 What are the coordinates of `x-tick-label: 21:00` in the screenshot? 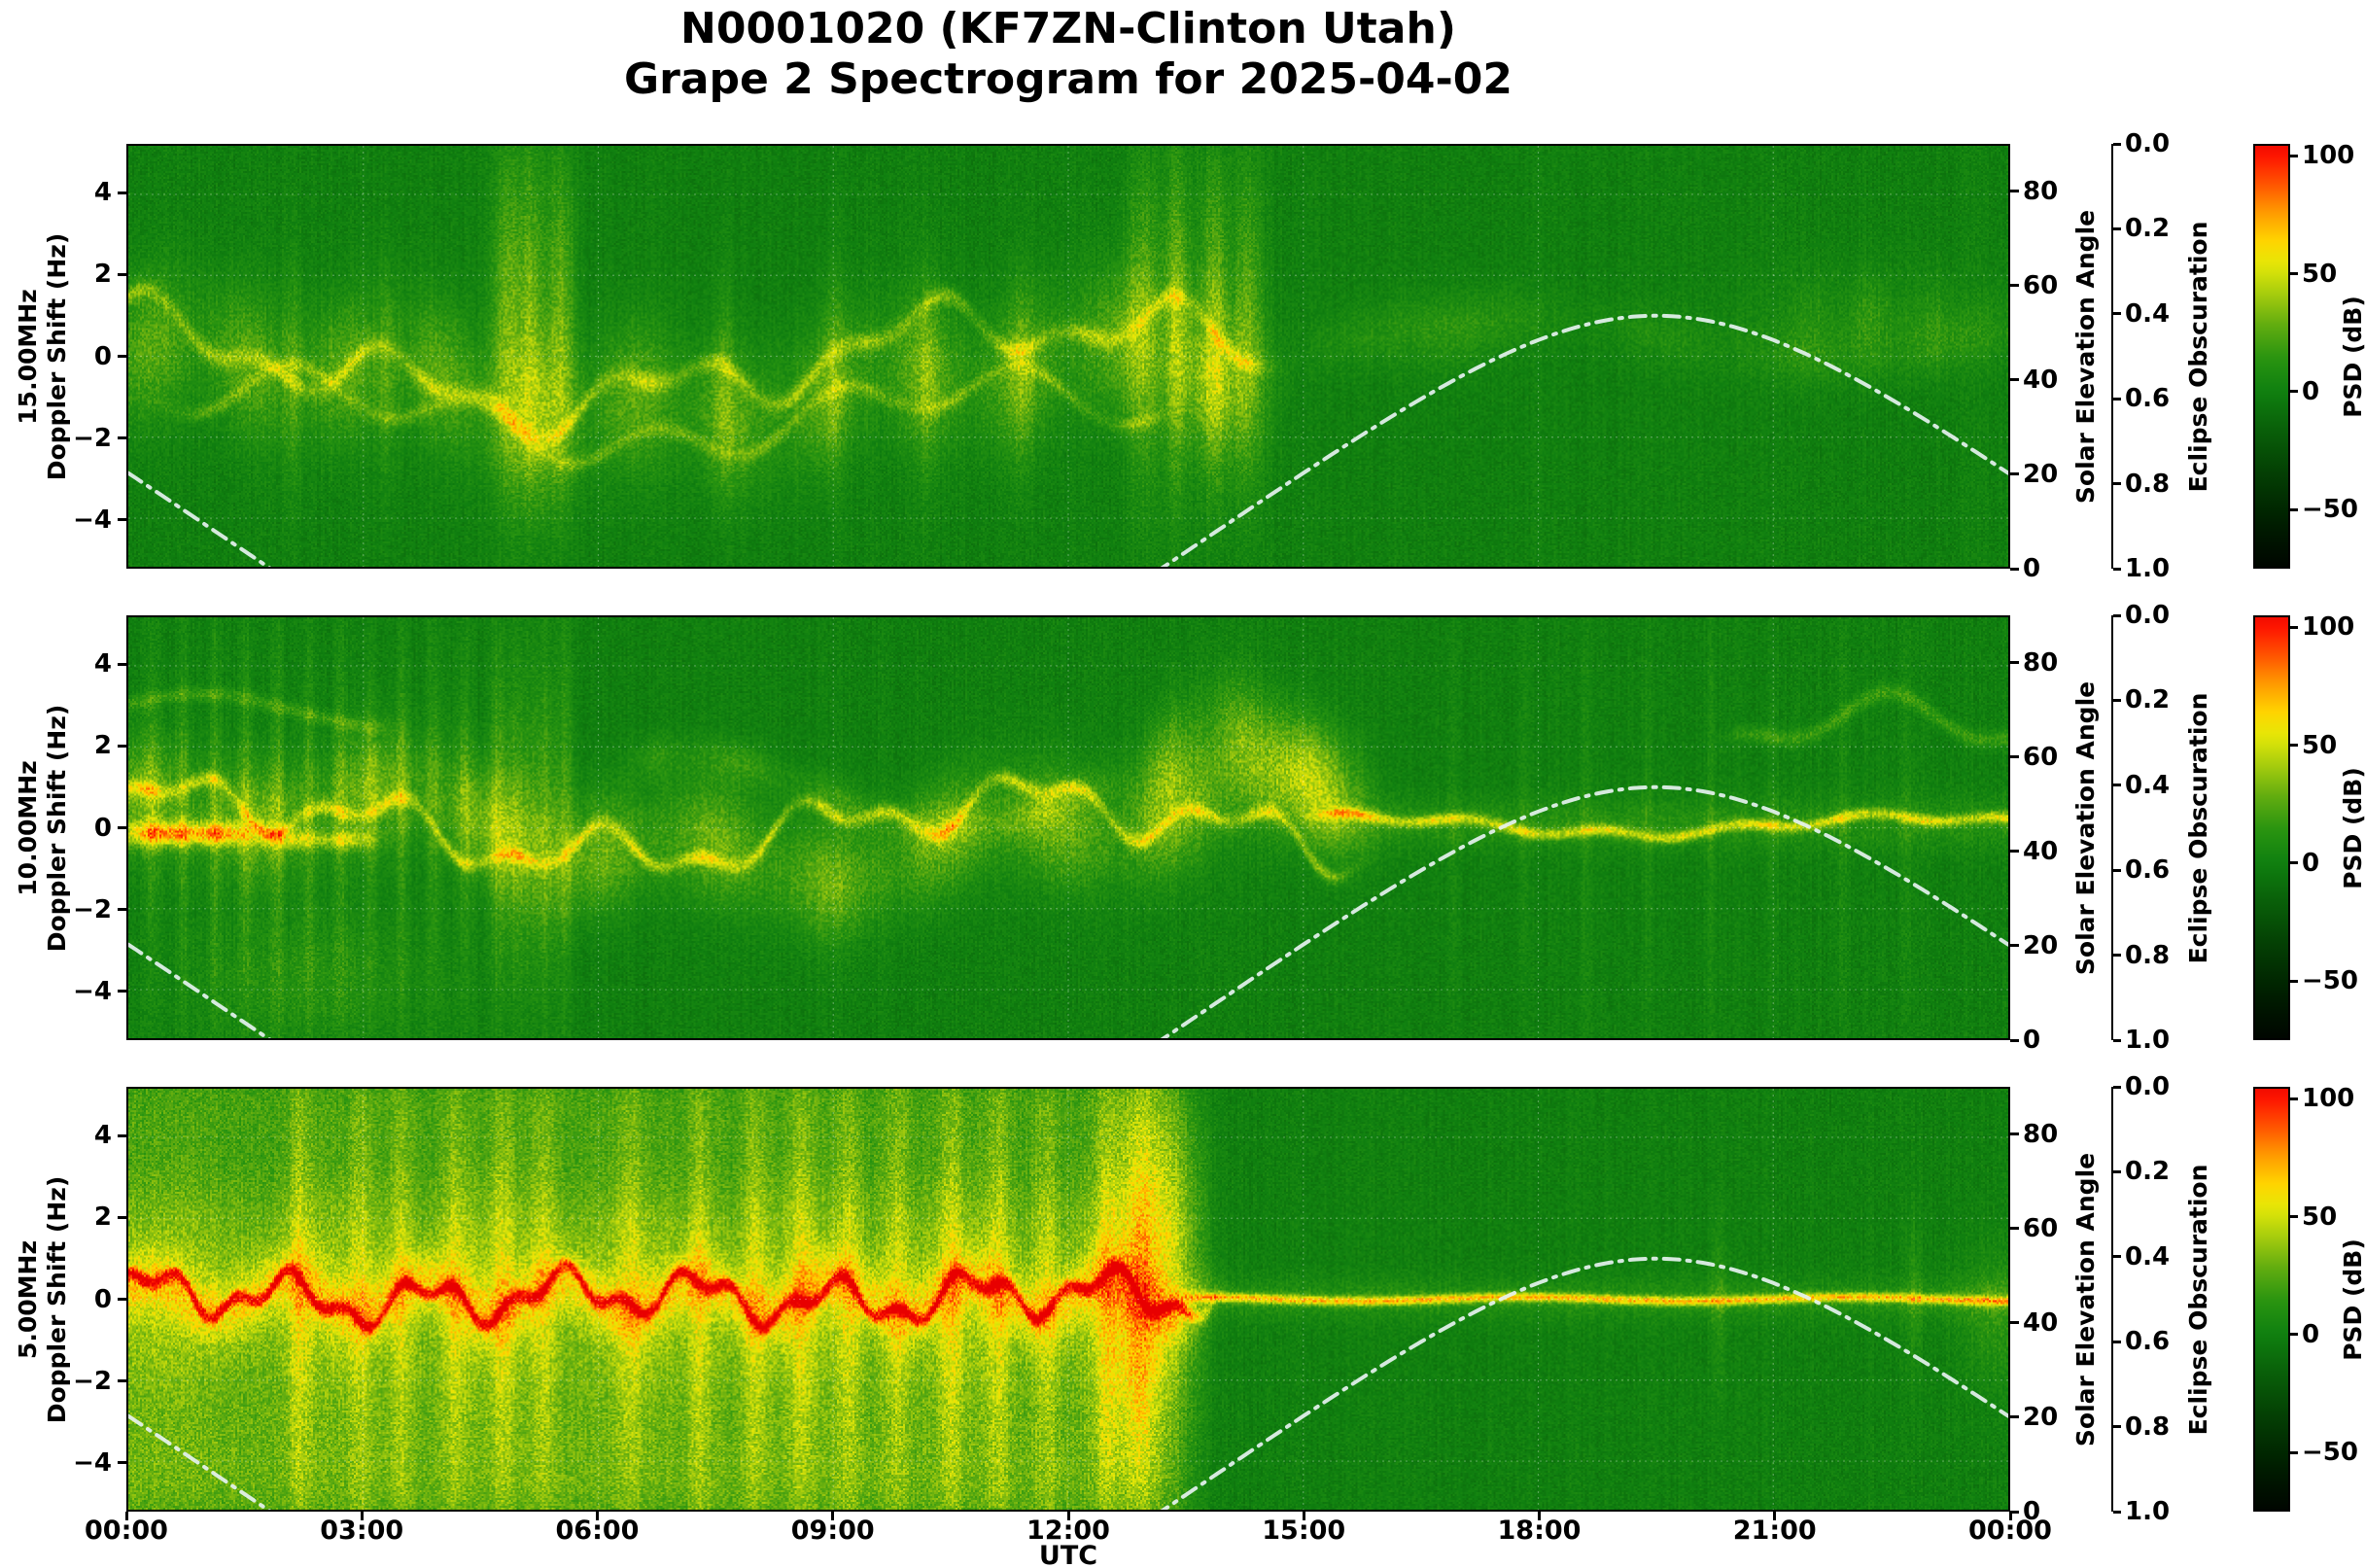 It's located at (1774, 1531).